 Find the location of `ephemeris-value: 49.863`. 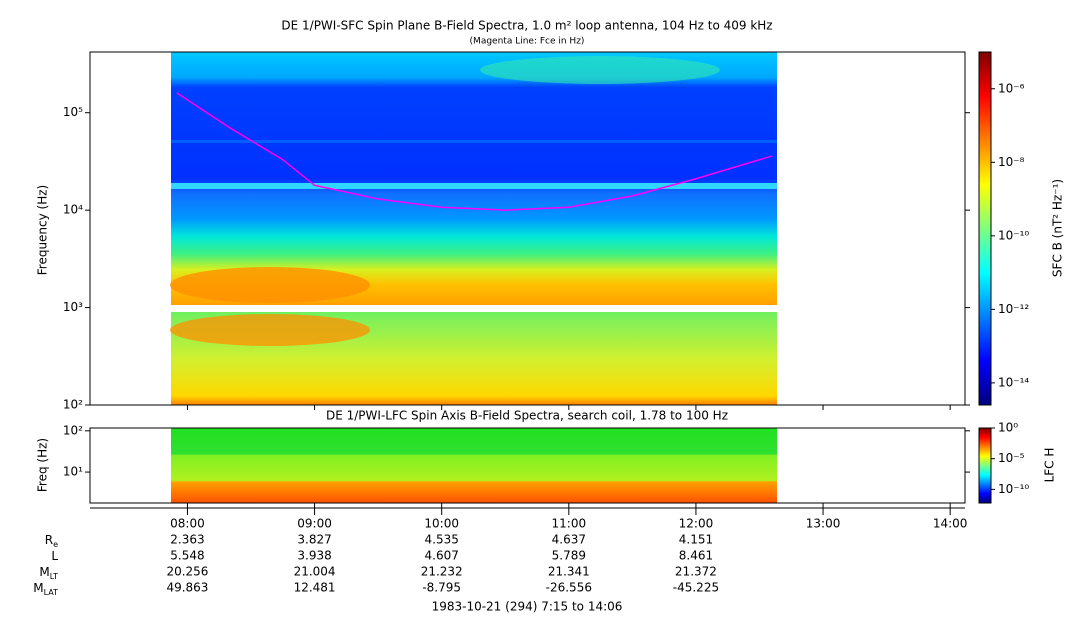

ephemeris-value: 49.863 is located at coordinates (187, 588).